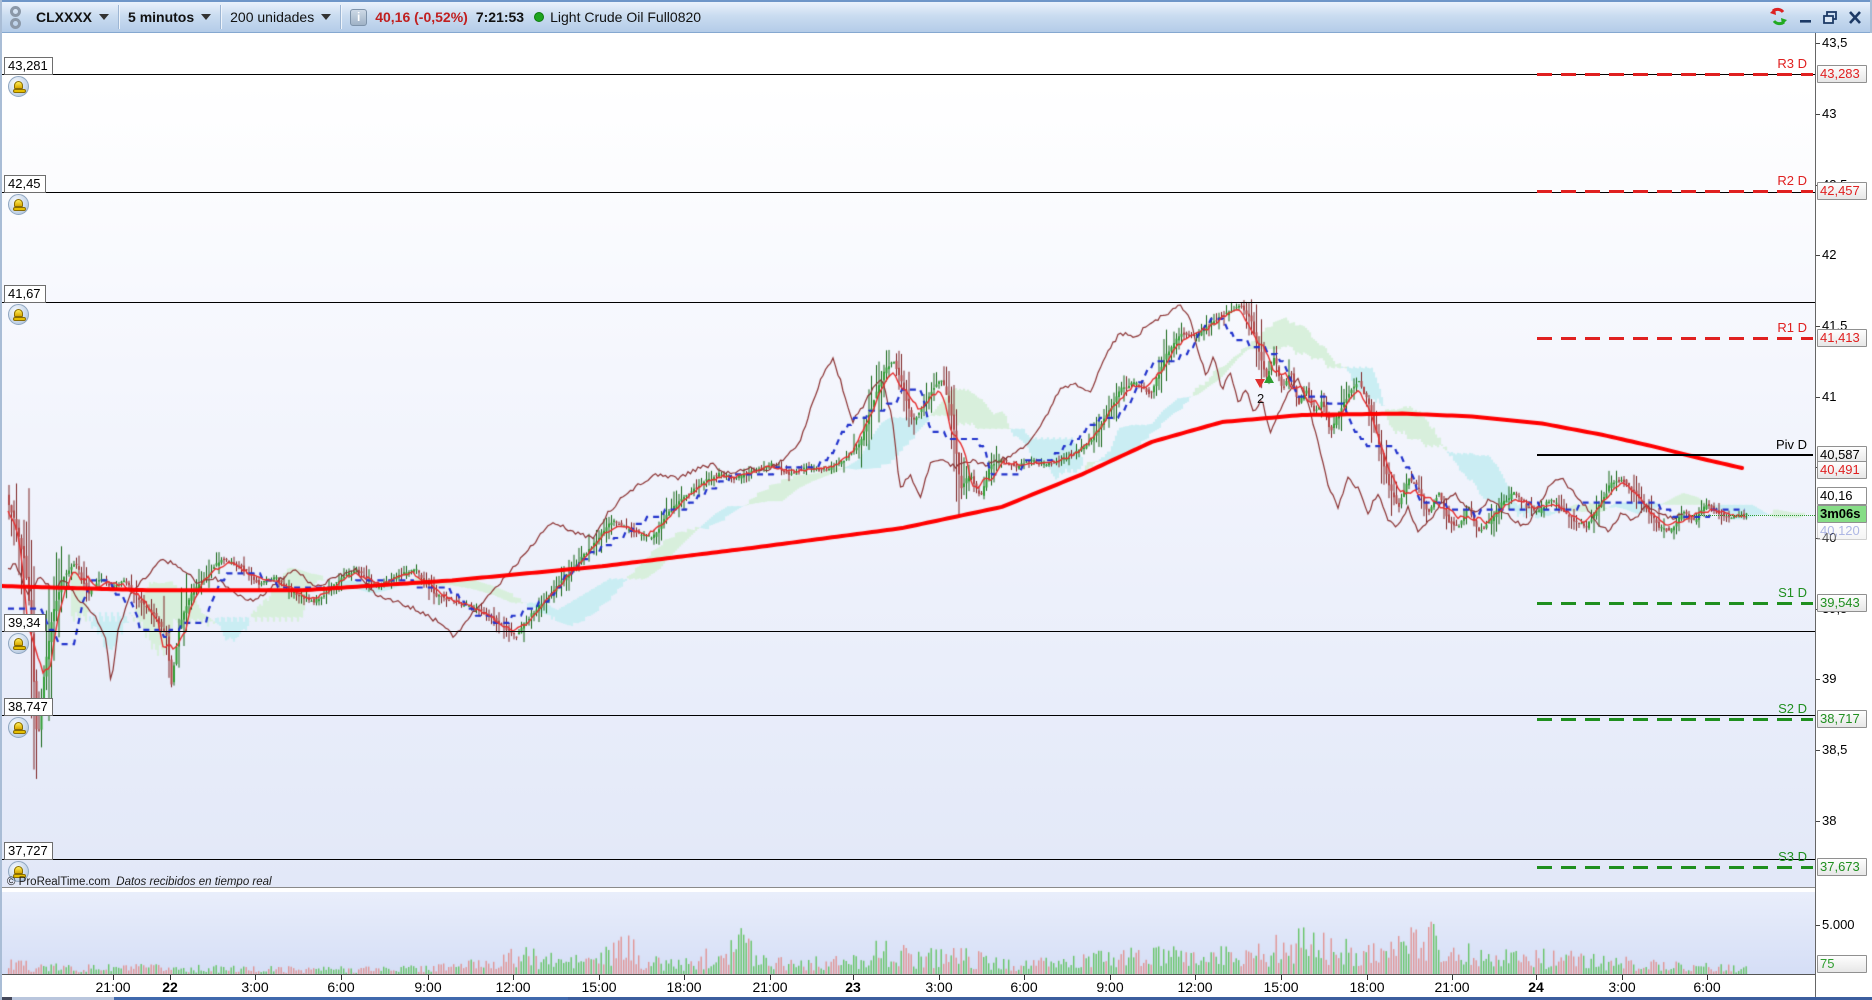 This screenshot has width=1872, height=1000. Describe the element at coordinates (25, 183) in the screenshot. I see `alert-price-label: 42,45` at that location.